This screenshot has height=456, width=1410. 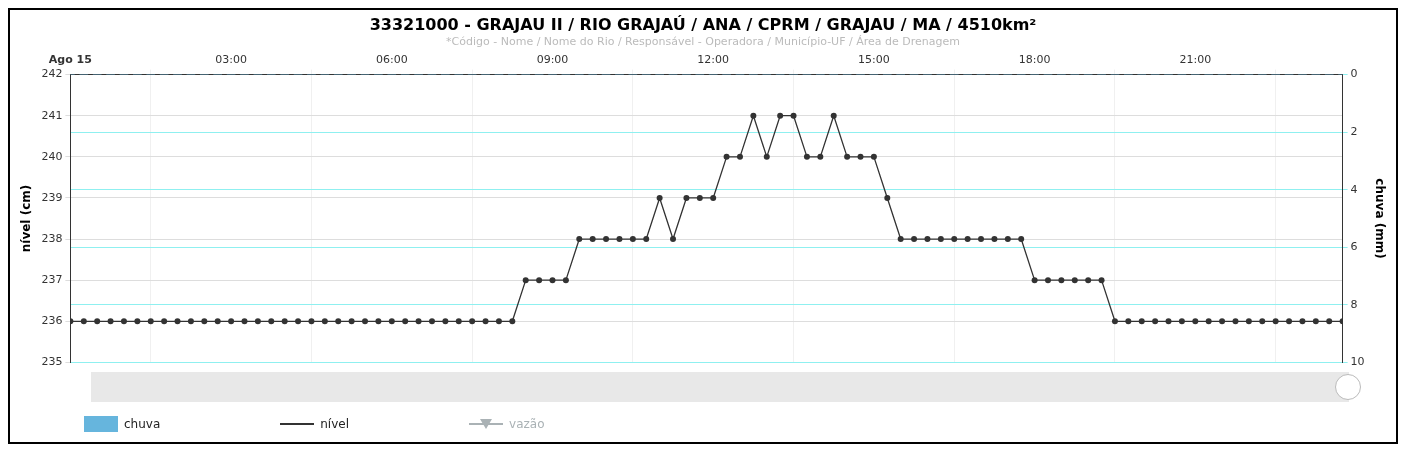 What do you see at coordinates (713, 59) in the screenshot?
I see `x-tick-label: 12:00` at bounding box center [713, 59].